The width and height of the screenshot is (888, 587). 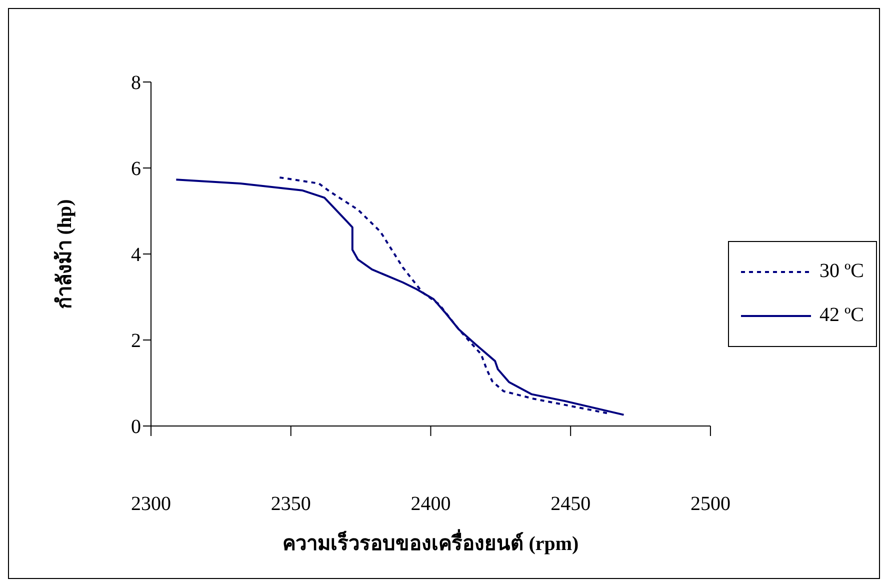 What do you see at coordinates (136, 427) in the screenshot?
I see `y-tick-label: 0` at bounding box center [136, 427].